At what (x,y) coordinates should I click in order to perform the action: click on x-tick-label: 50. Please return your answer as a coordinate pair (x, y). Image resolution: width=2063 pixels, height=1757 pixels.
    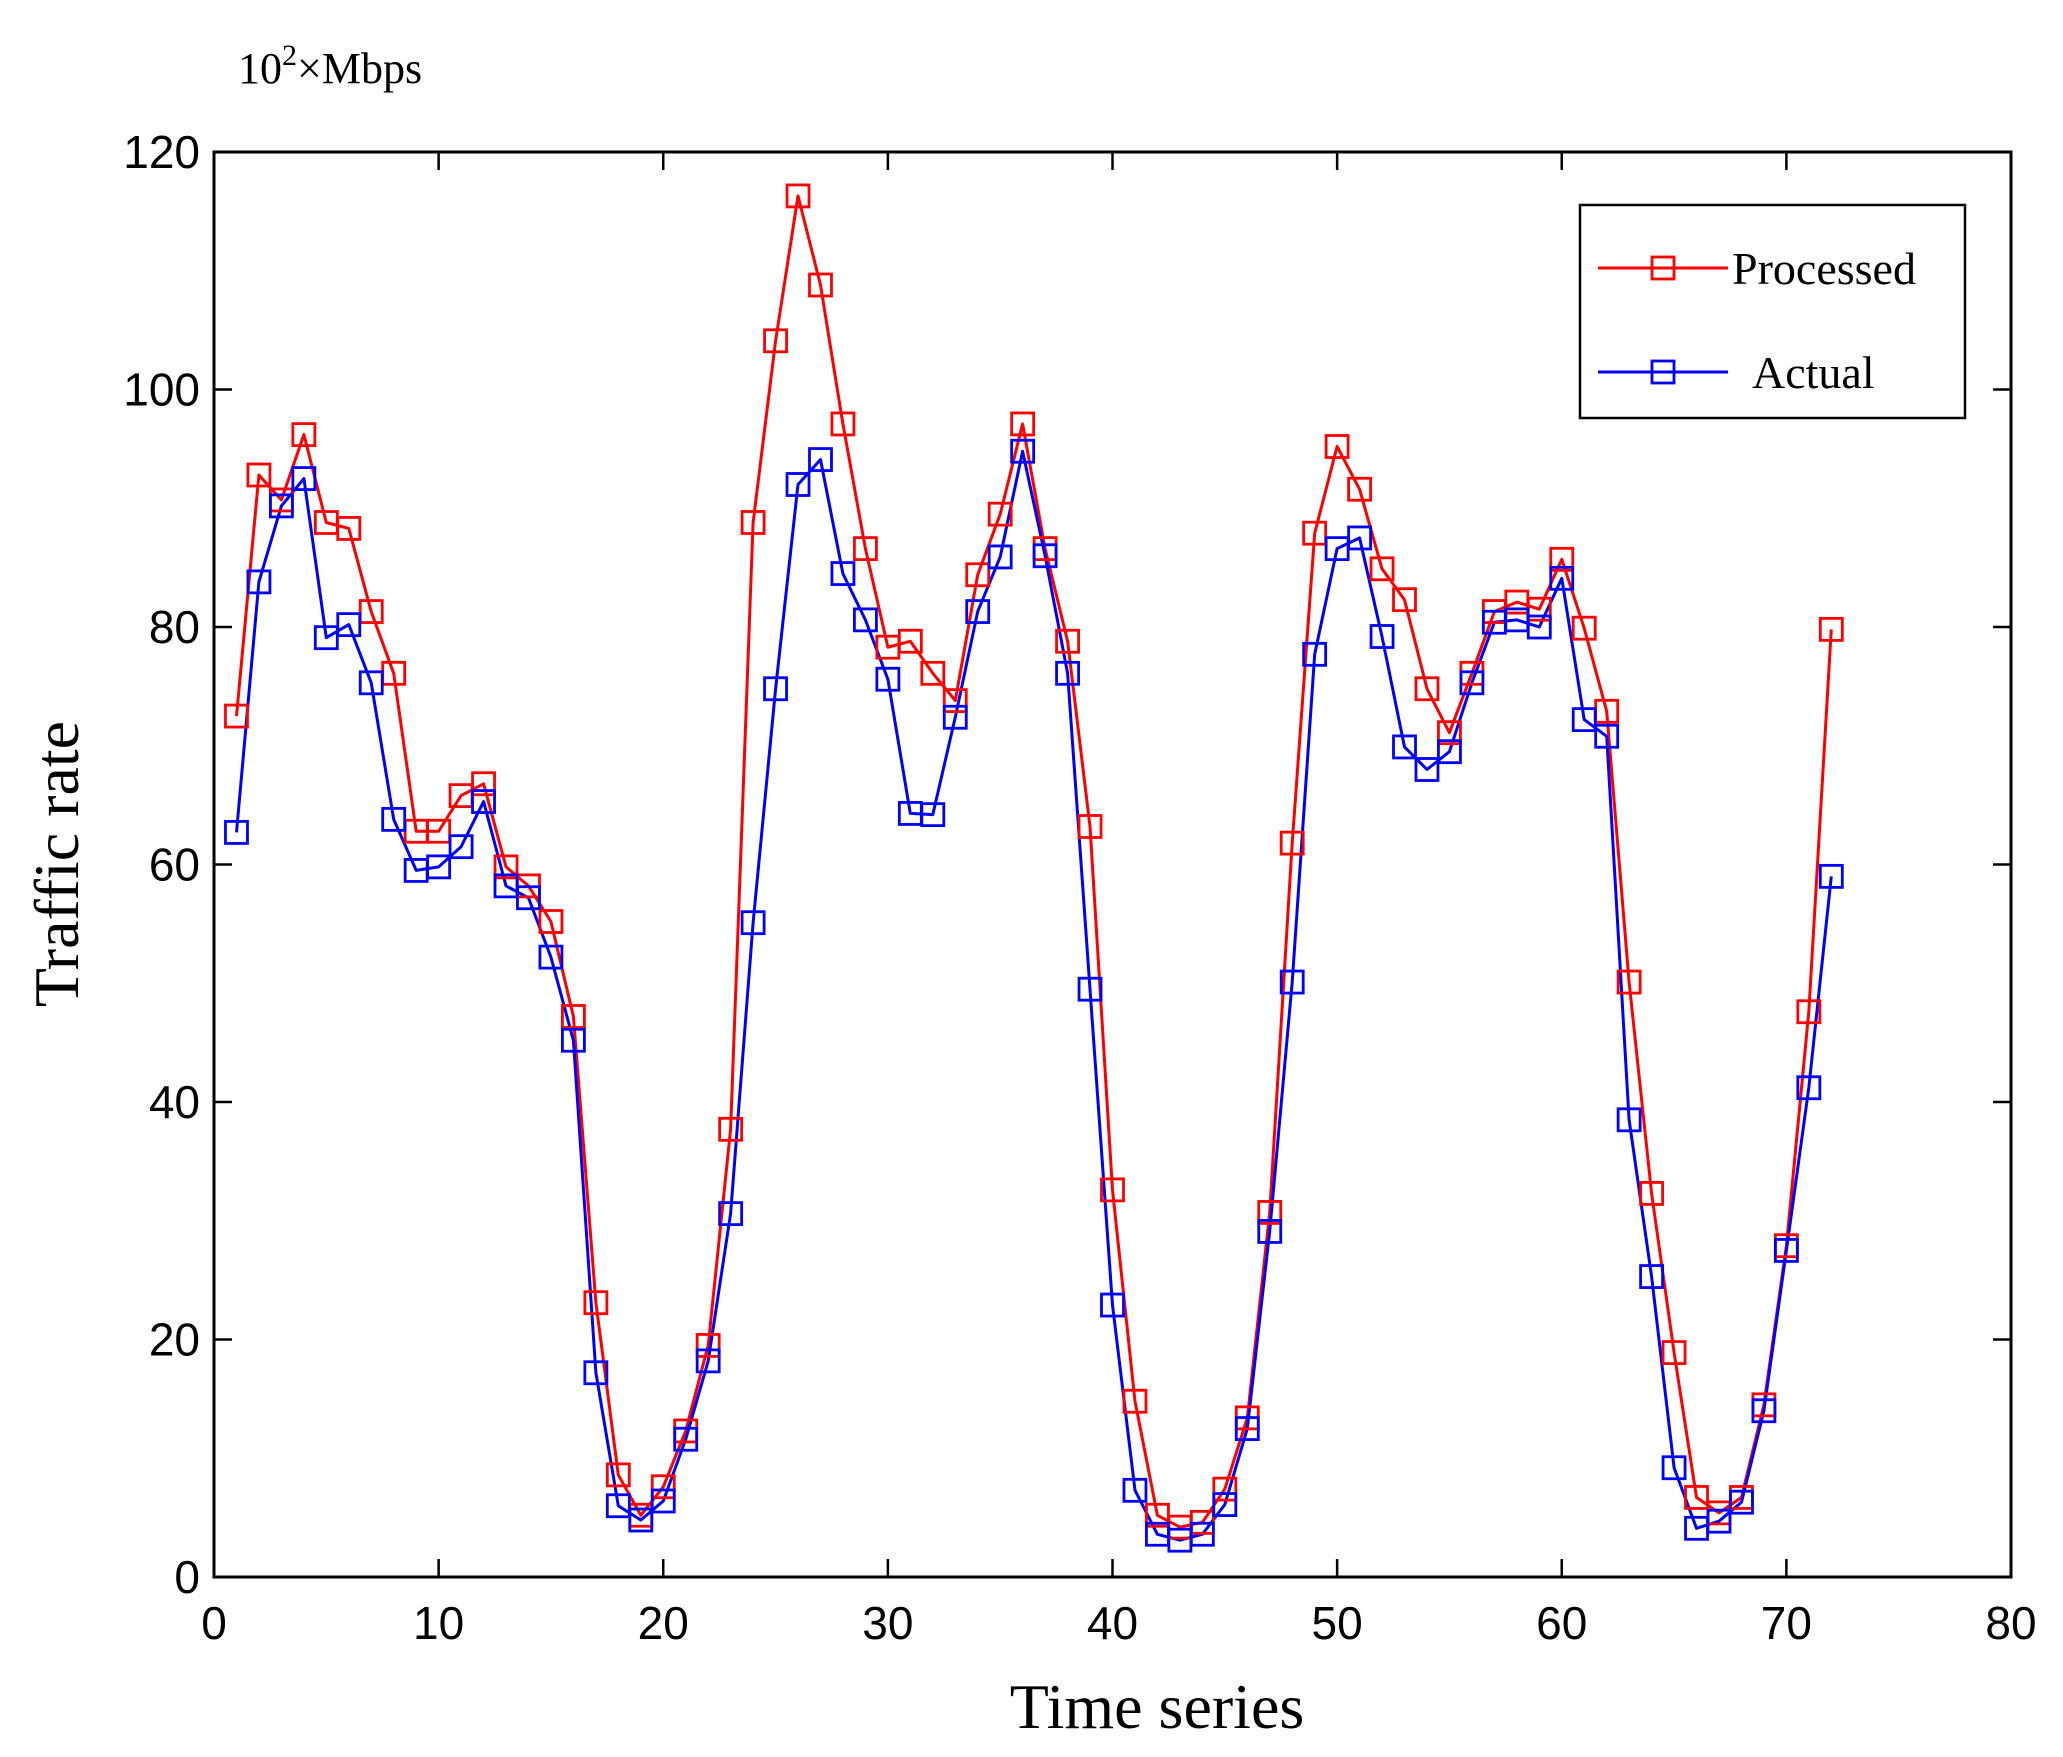
    Looking at the image, I should click on (1337, 1623).